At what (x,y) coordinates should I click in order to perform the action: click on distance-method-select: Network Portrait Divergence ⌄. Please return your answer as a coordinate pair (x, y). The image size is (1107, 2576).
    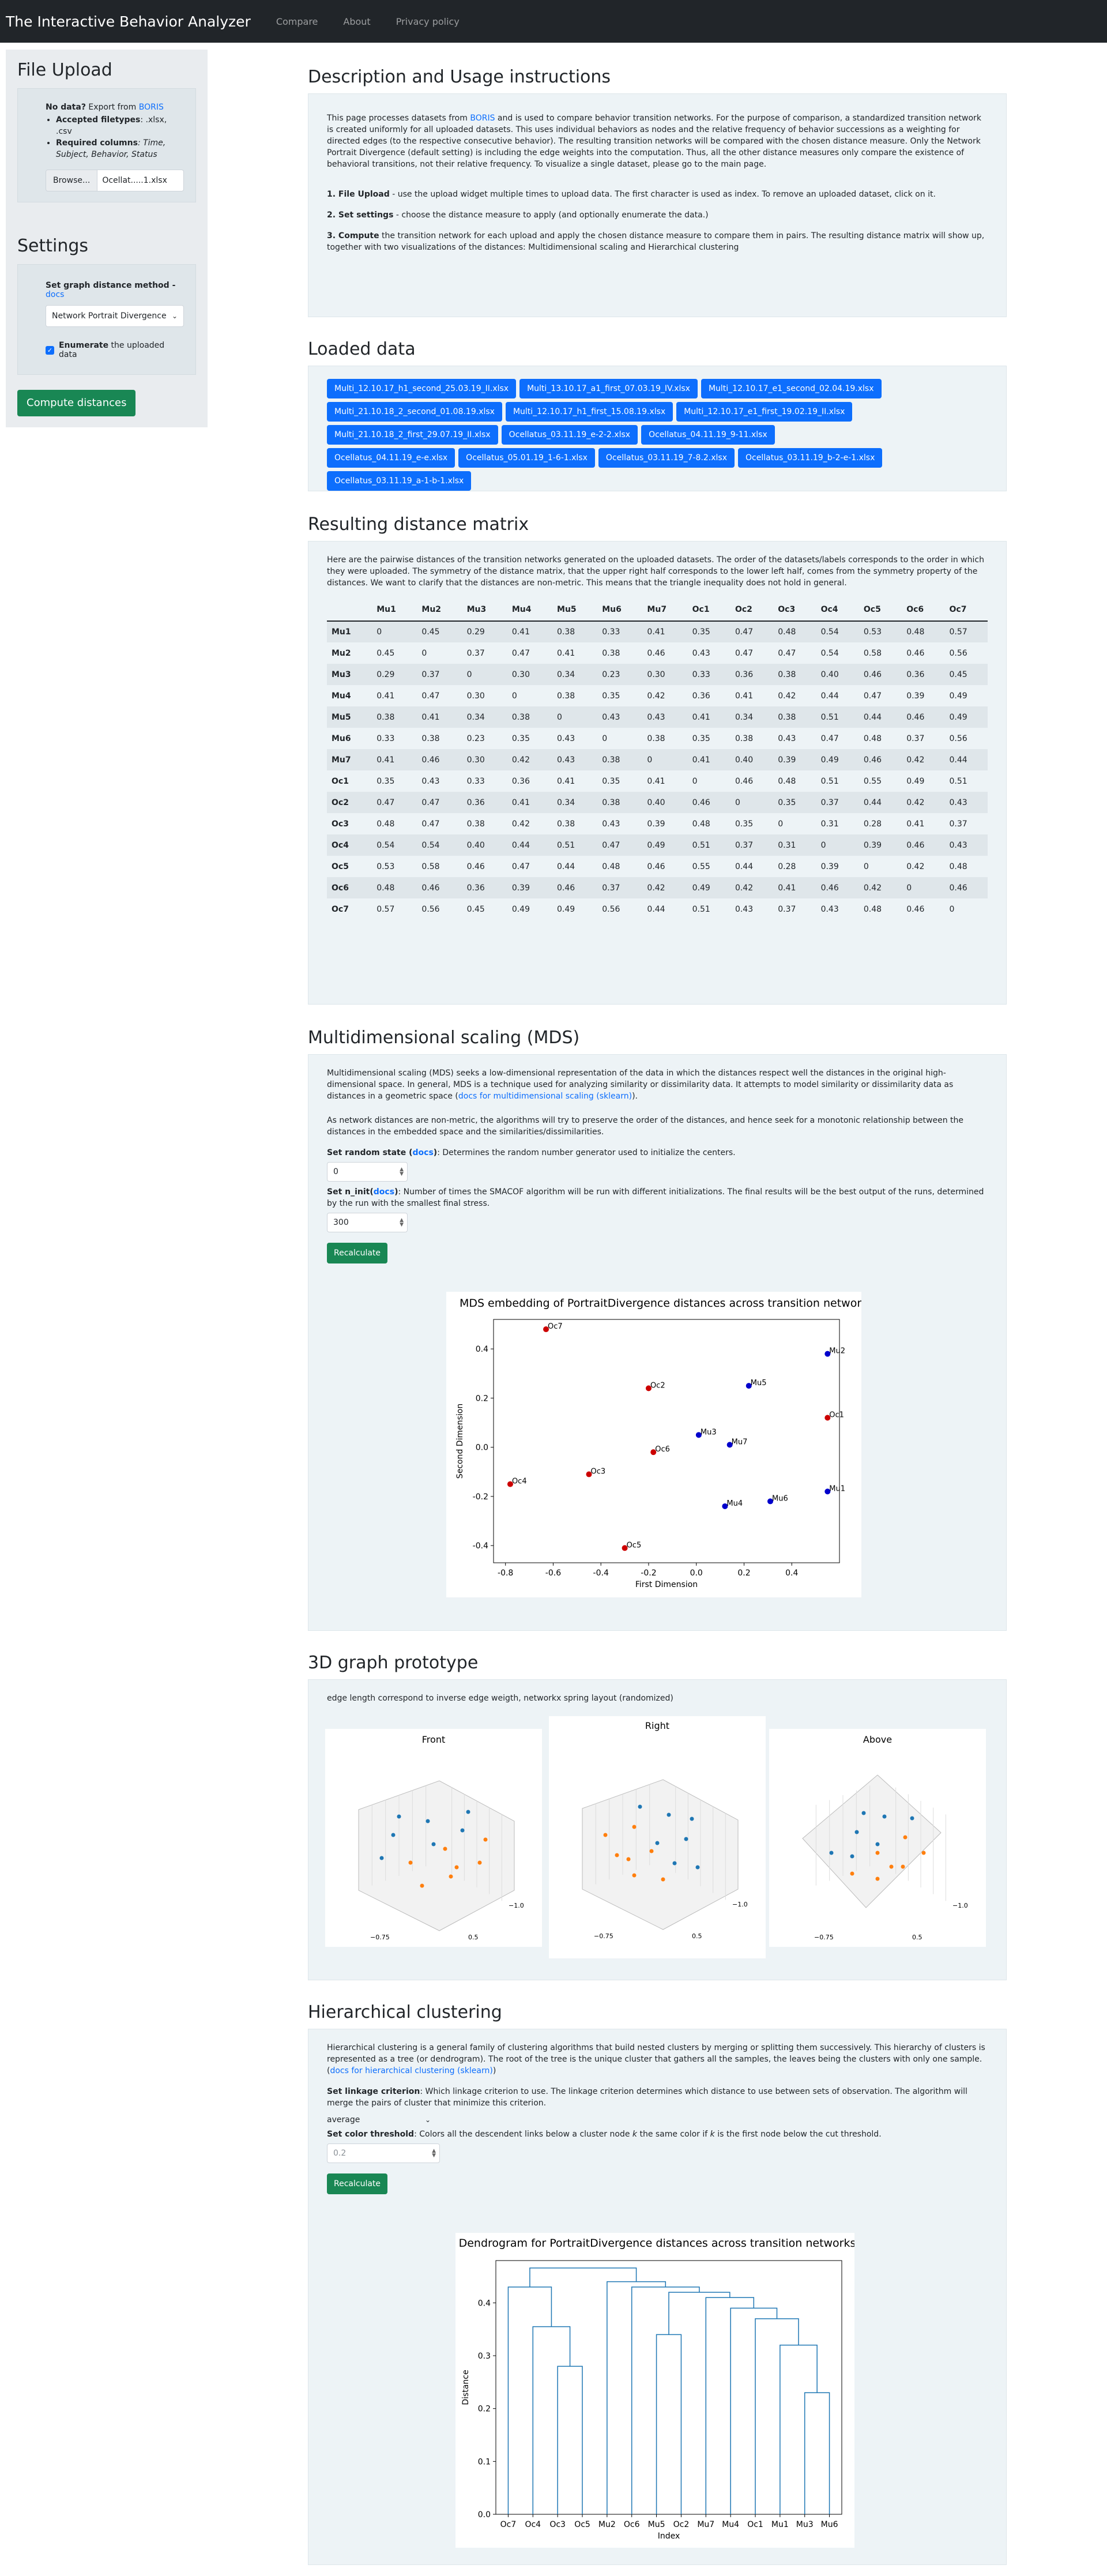
    Looking at the image, I should click on (115, 316).